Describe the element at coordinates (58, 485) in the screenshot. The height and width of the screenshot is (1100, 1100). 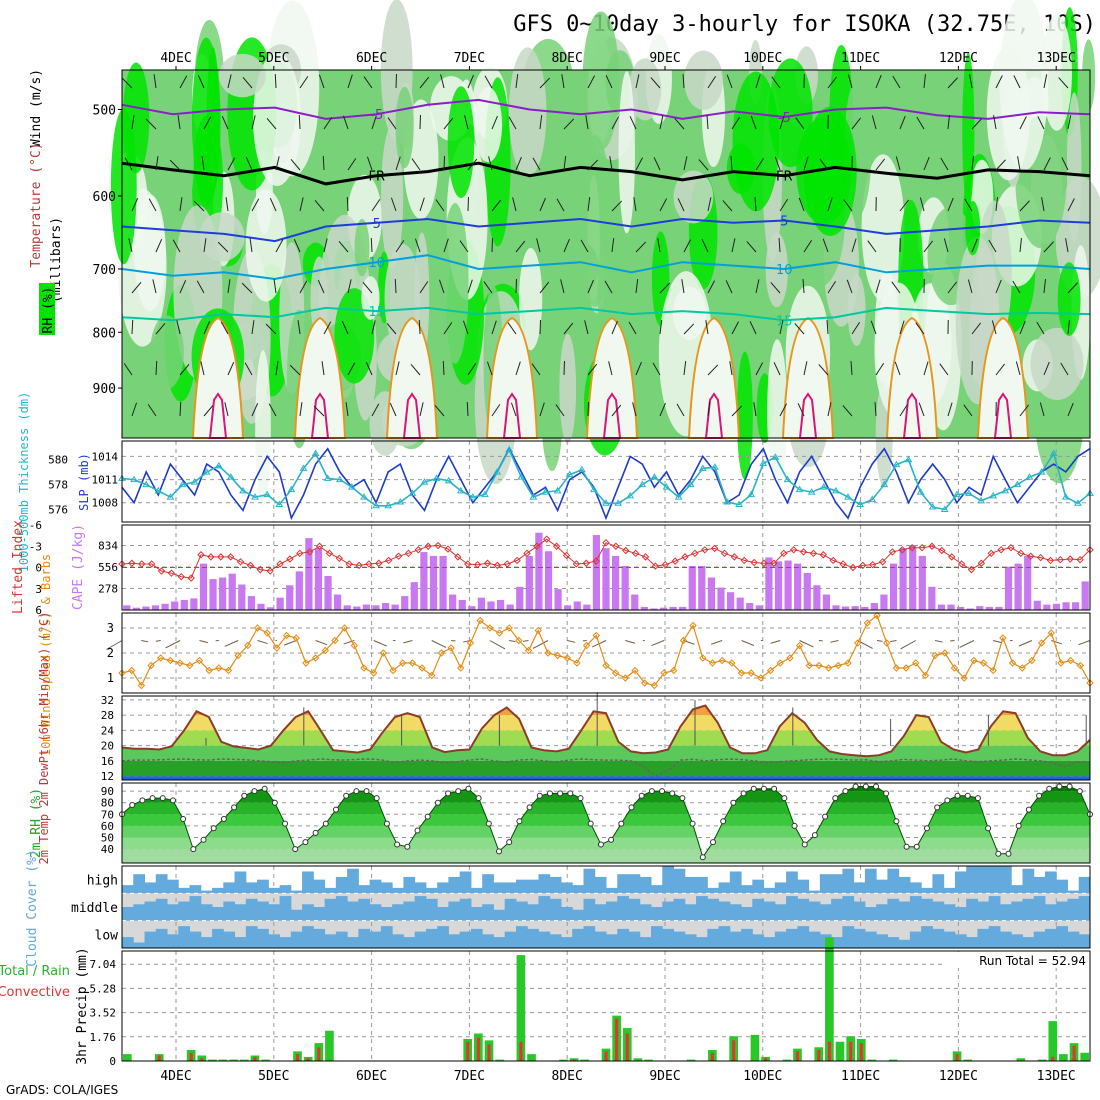
I see `thickness-tick-label: 578` at that location.